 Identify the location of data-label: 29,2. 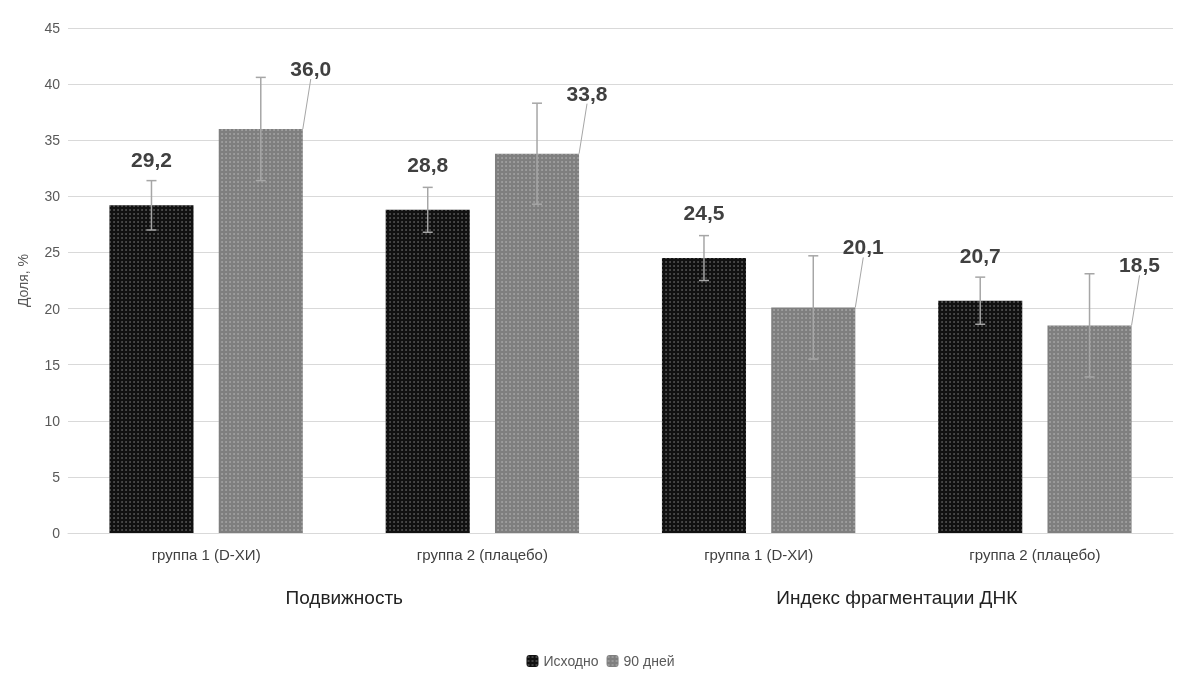
(151, 160).